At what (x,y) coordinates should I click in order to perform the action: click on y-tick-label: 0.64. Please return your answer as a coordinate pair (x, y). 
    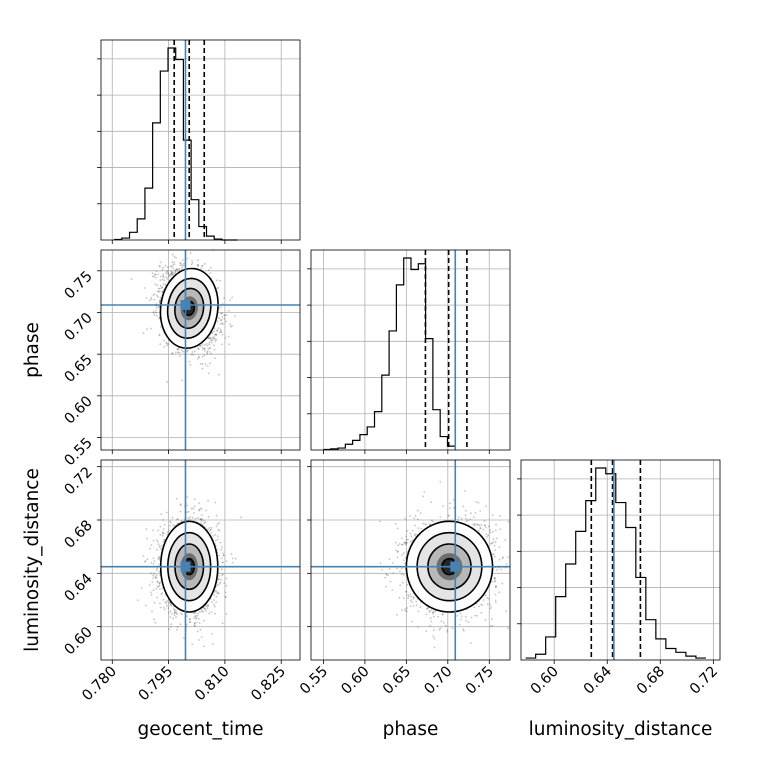
    Looking at the image, I should click on (79, 588).